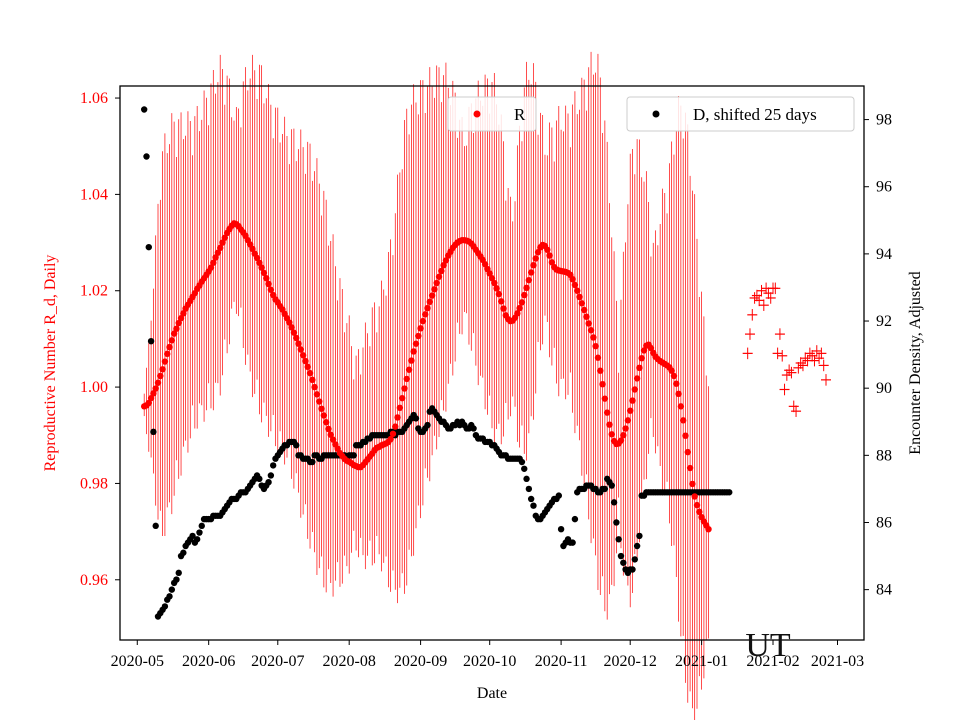 This screenshot has height=720, width=960. I want to click on y-left-axis-ticks: 0.96 0.98 1.00 1.02 1.04 1.06, so click(100, 339).